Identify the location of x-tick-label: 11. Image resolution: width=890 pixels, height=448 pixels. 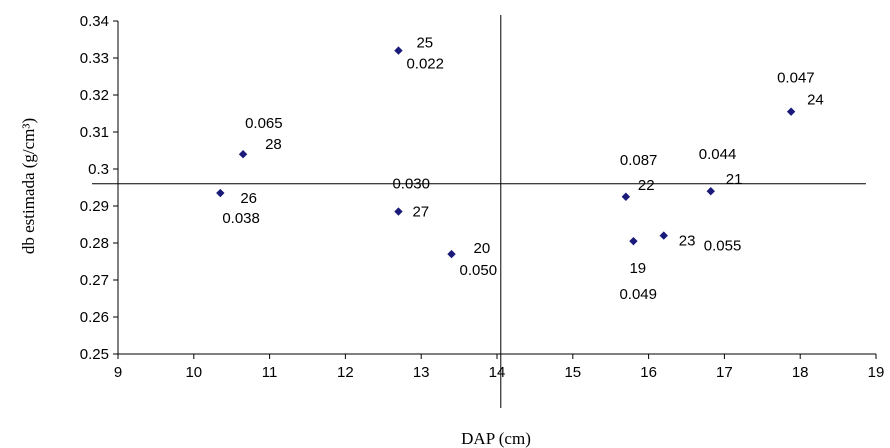
(270, 372).